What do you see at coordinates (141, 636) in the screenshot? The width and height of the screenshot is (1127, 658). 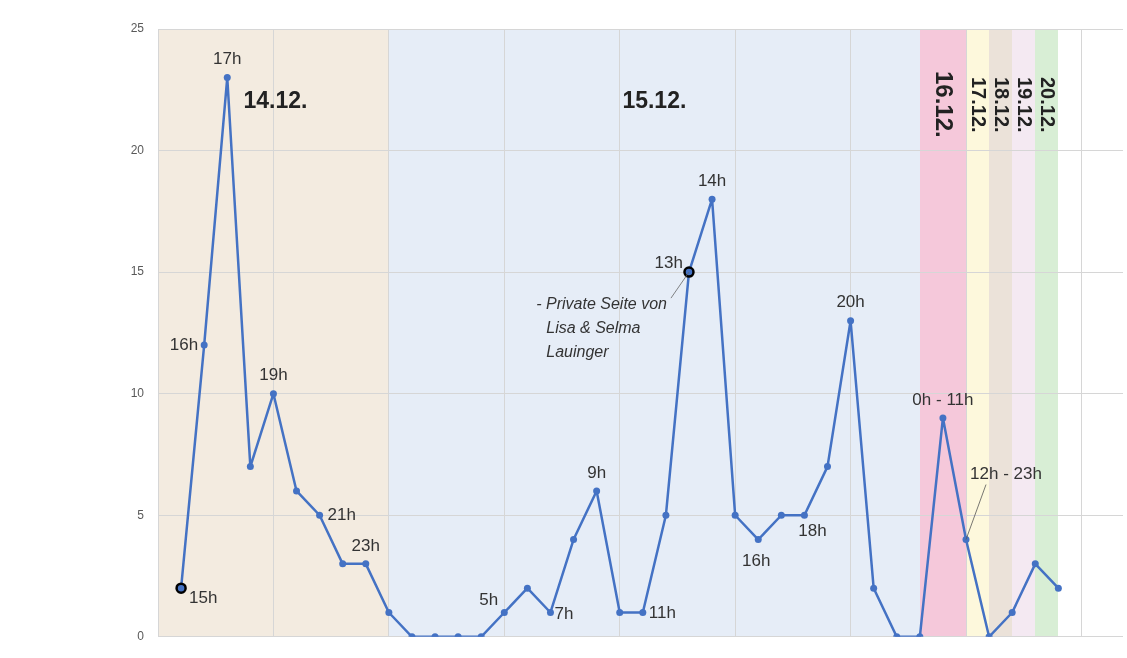 I see `y-tick-label: 0` at bounding box center [141, 636].